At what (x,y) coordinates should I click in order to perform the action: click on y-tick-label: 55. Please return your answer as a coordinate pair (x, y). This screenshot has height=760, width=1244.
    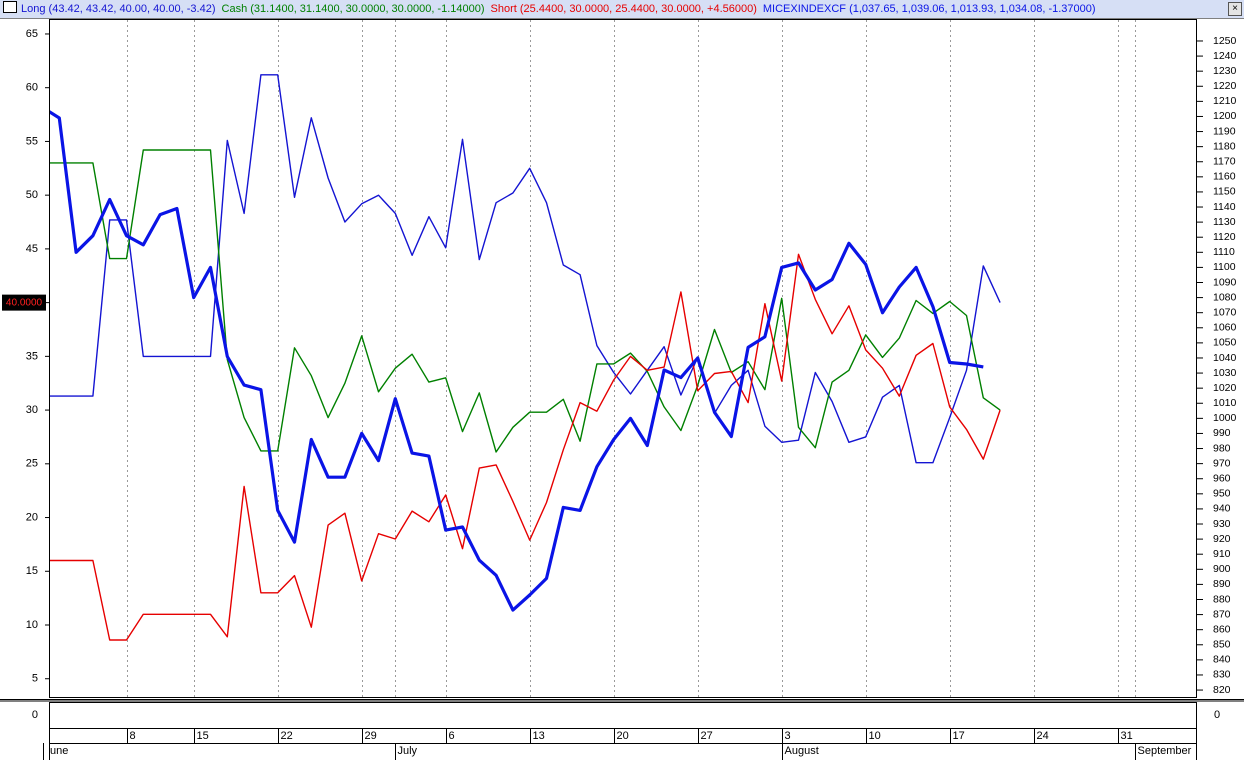
    Looking at the image, I should click on (32, 141).